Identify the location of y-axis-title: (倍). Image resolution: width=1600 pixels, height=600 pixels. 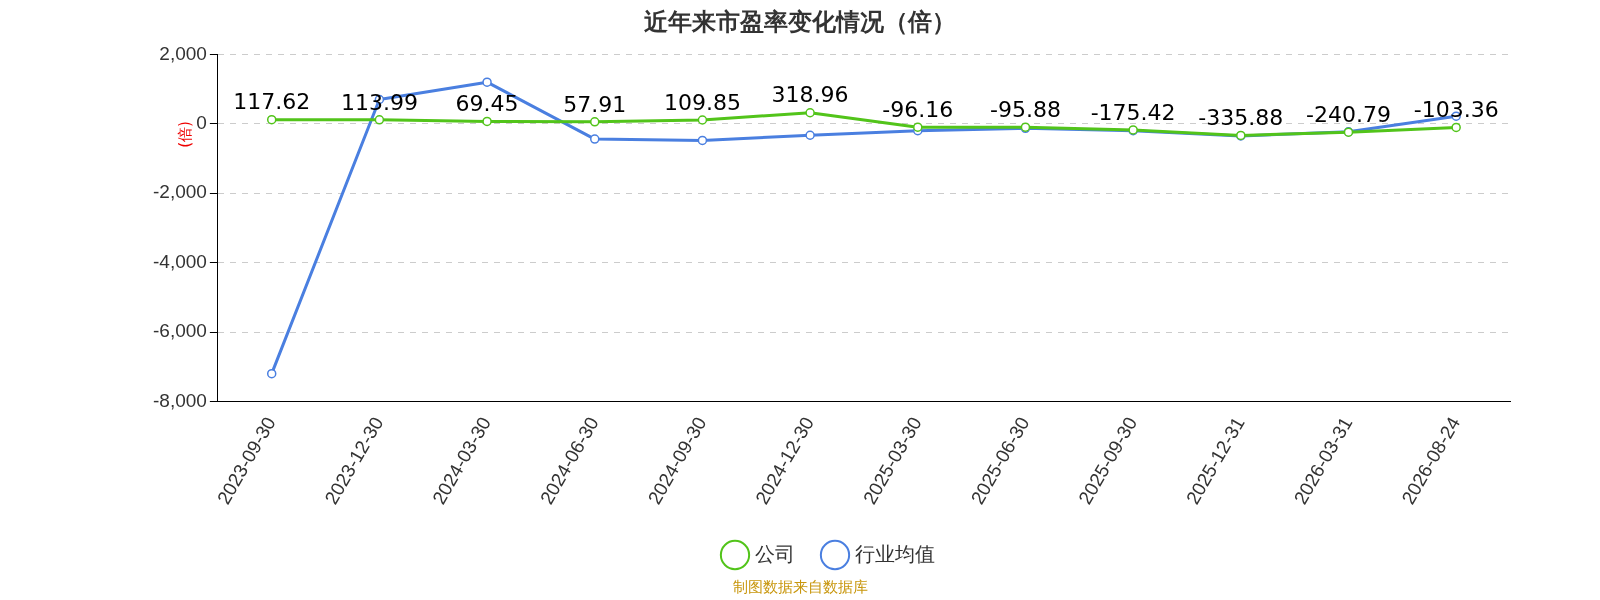
(185, 134).